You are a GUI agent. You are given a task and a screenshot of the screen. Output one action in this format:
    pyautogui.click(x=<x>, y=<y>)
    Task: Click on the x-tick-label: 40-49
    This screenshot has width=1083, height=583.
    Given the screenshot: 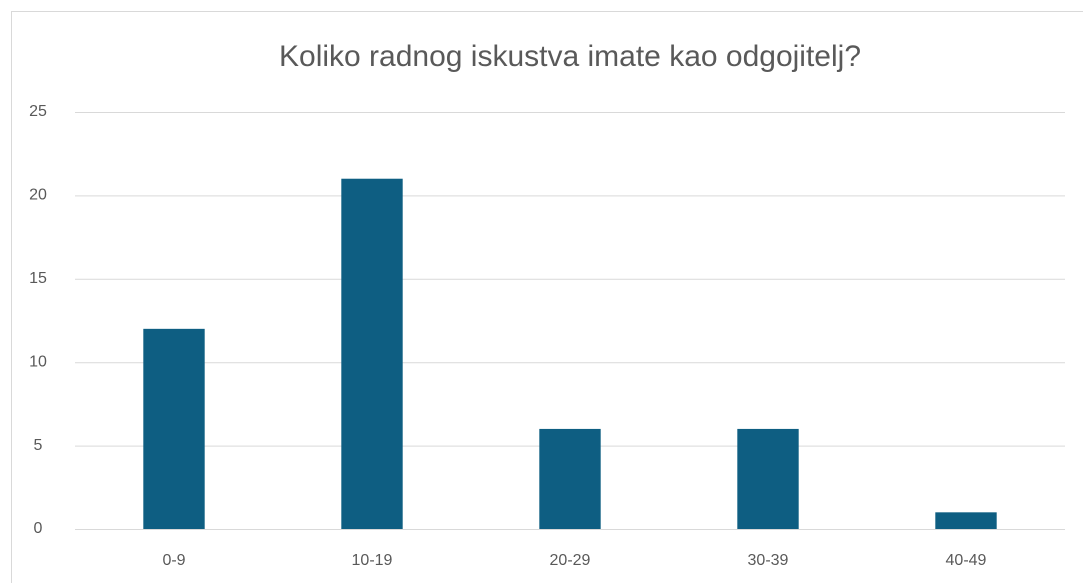 What is the action you would take?
    pyautogui.click(x=966, y=560)
    